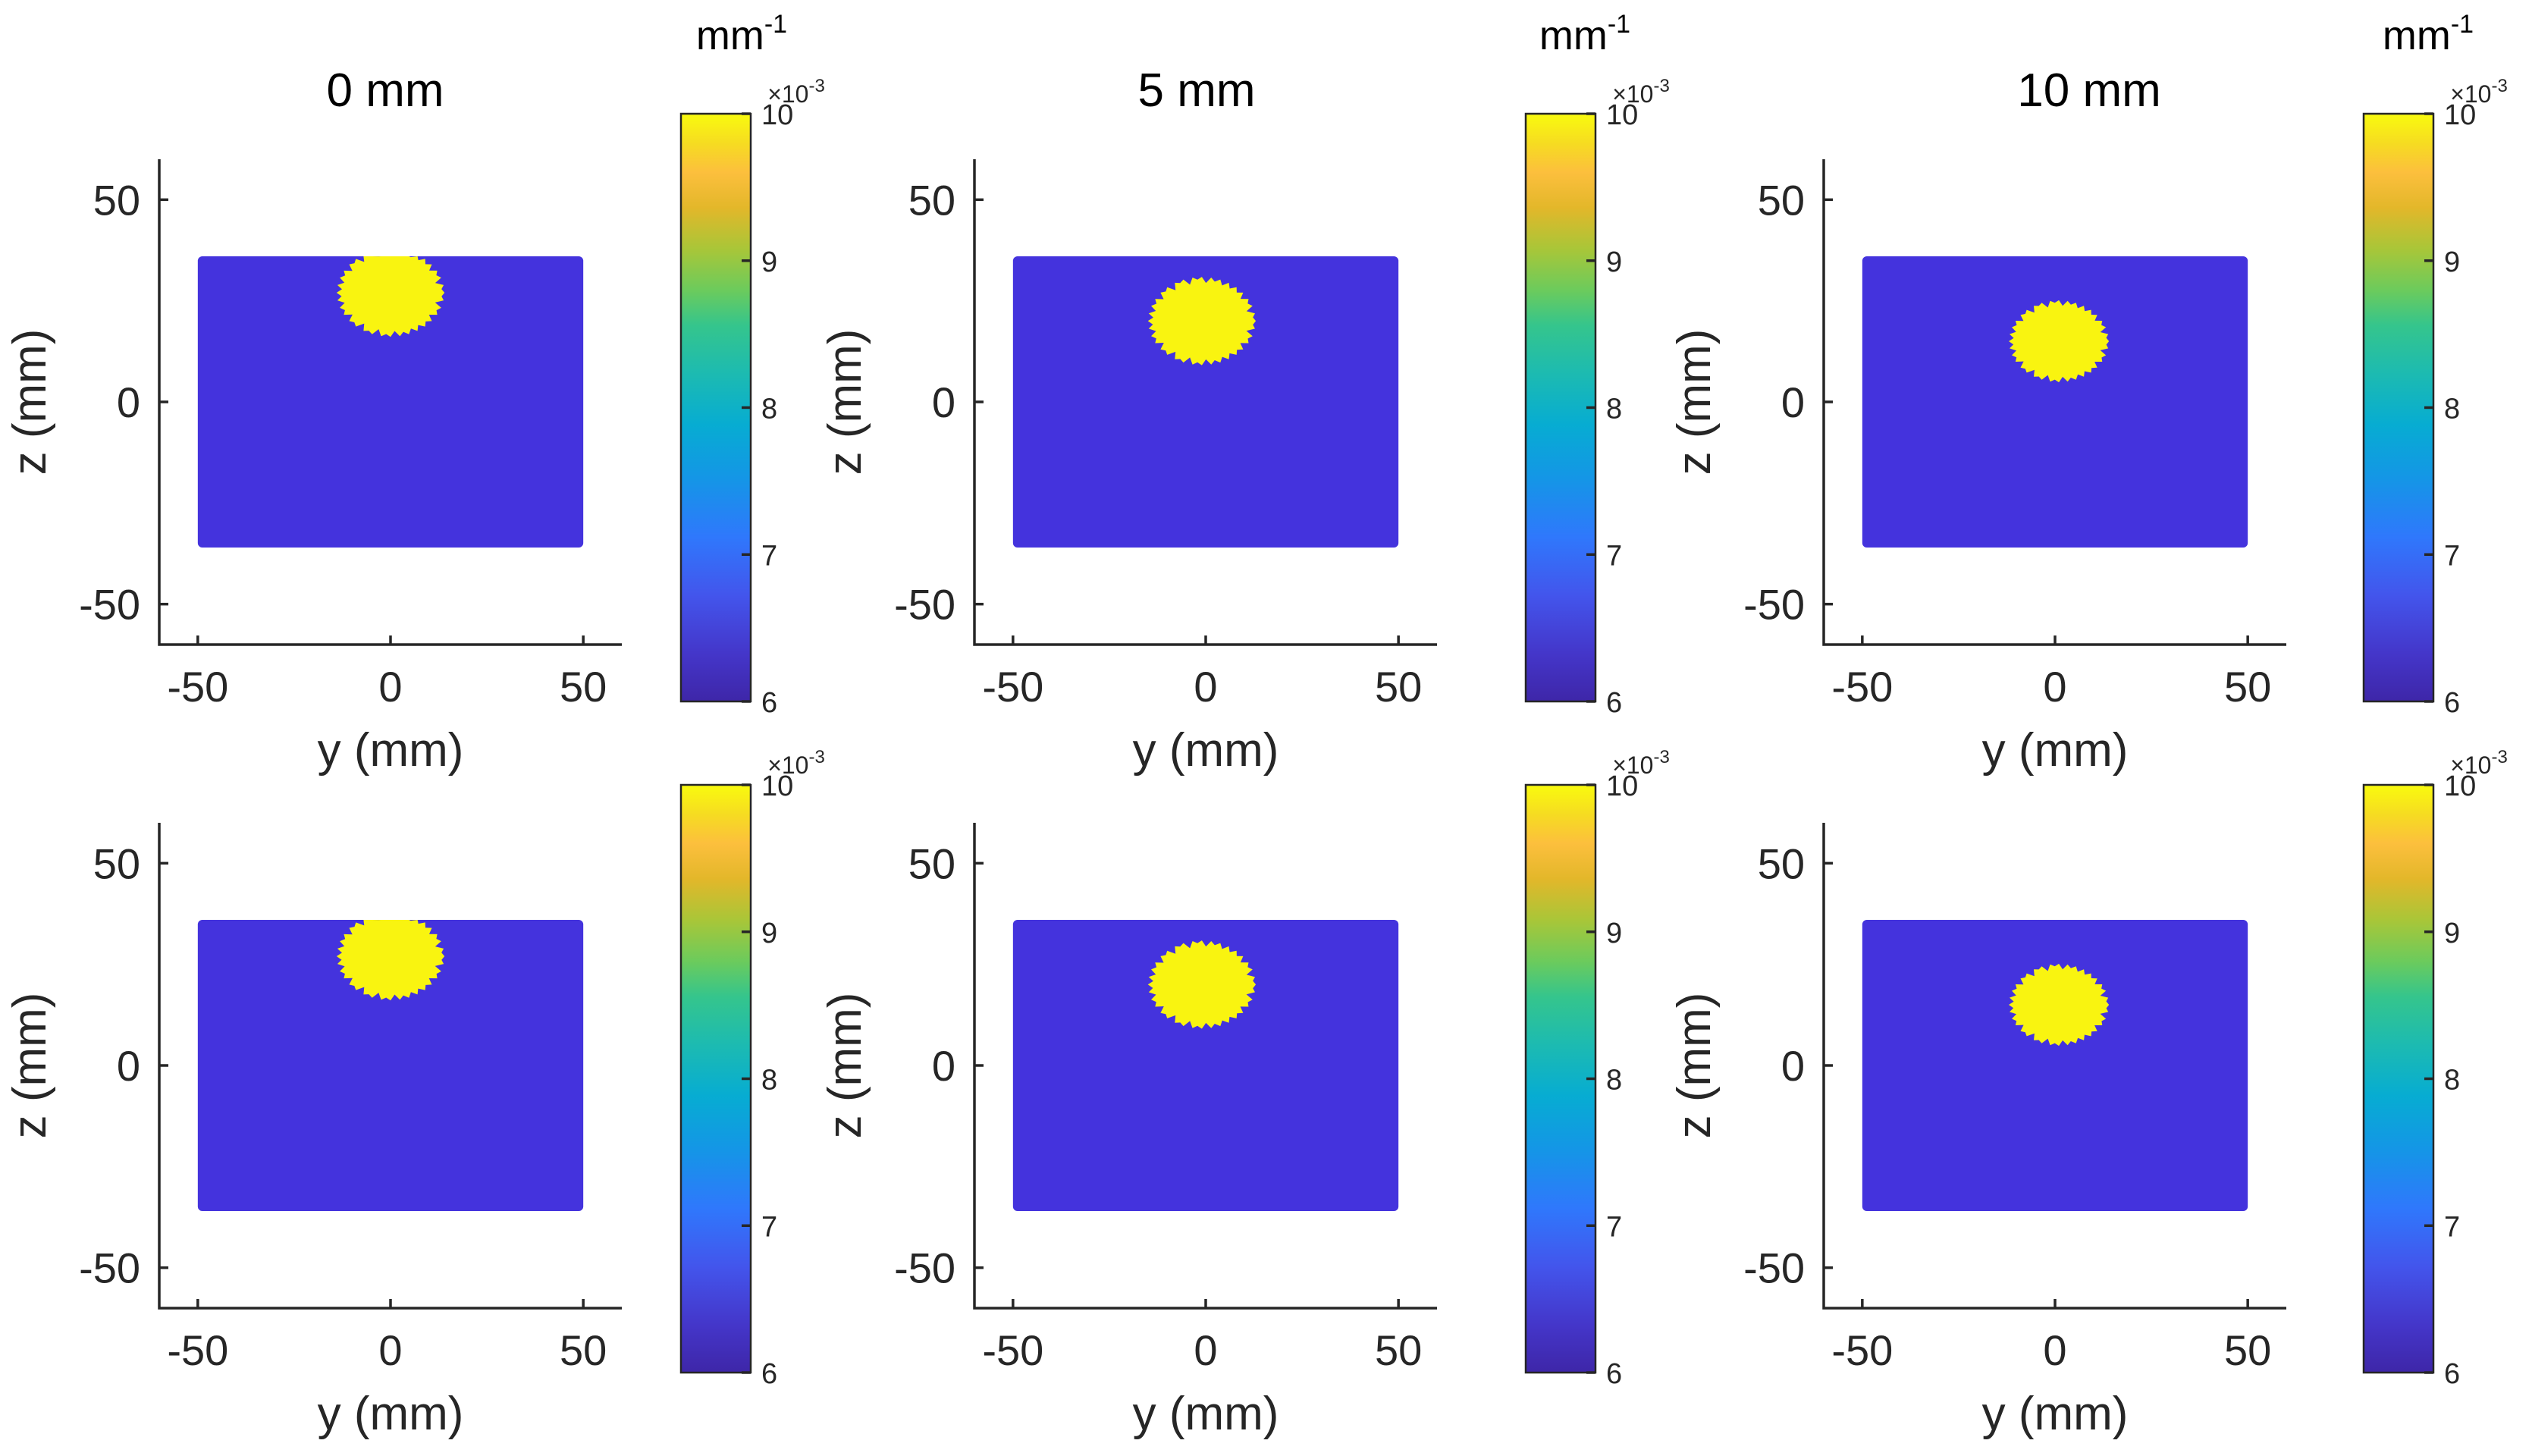 This screenshot has height=1456, width=2532. Describe the element at coordinates (385, 90) in the screenshot. I see `column-title: 0 mm` at that location.